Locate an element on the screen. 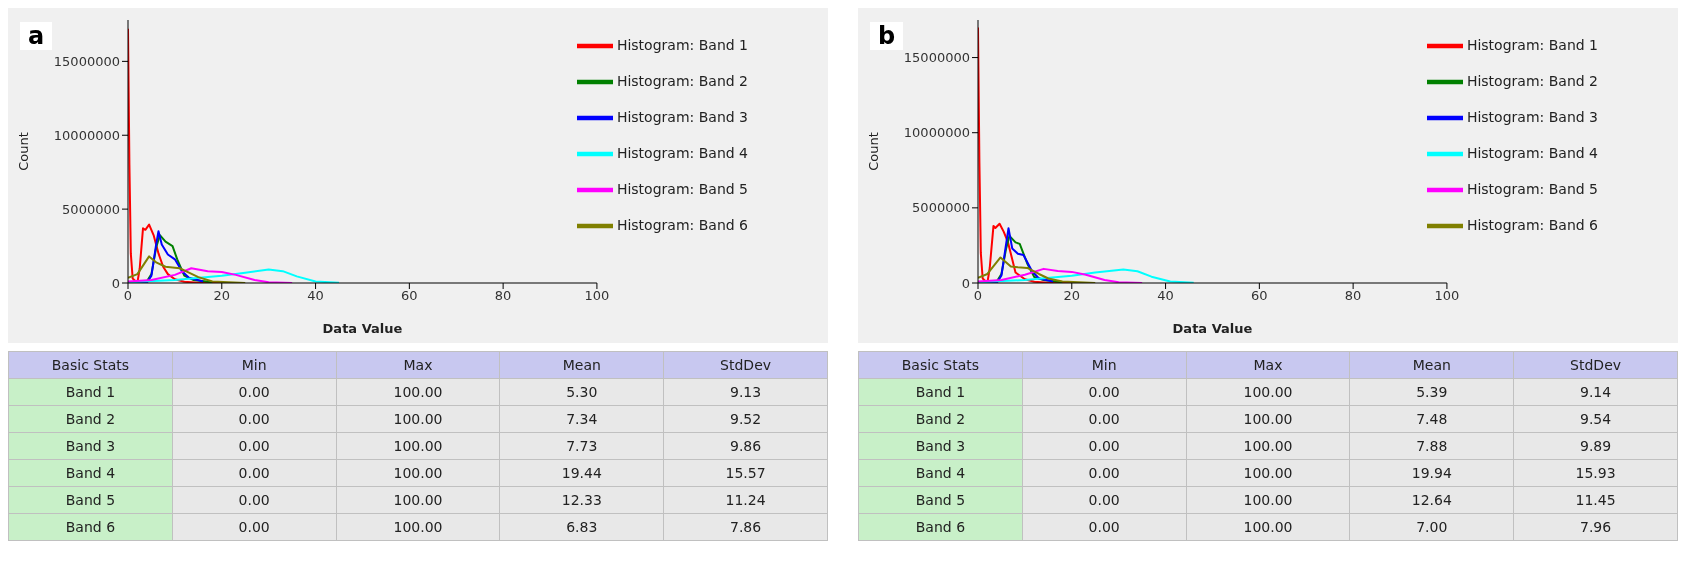 This screenshot has height=579, width=1698. text: 11.24 is located at coordinates (745, 500).